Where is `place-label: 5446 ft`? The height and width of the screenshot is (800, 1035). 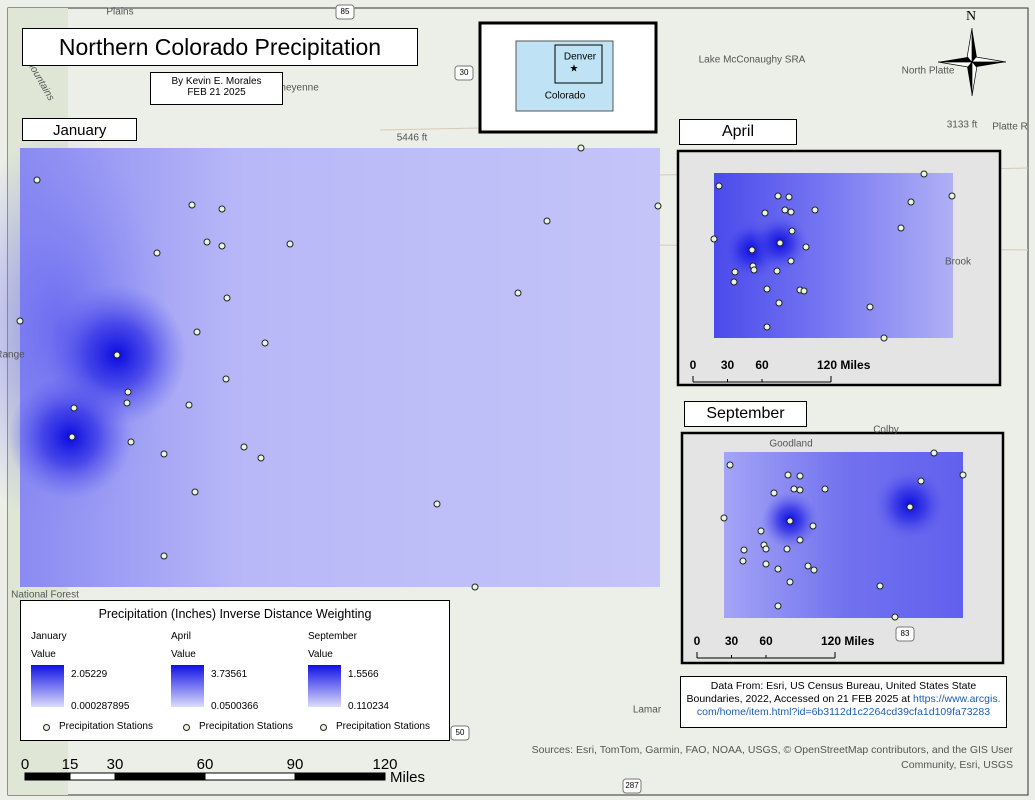
place-label: 5446 ft is located at coordinates (412, 138).